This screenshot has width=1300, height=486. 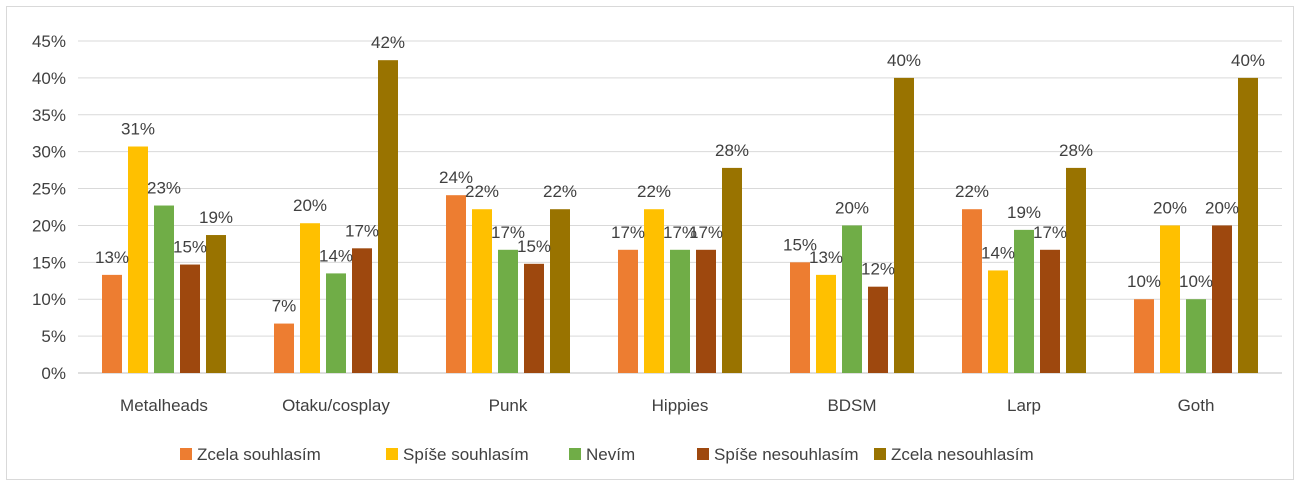 What do you see at coordinates (49, 299) in the screenshot?
I see `y-tick-label: 10%` at bounding box center [49, 299].